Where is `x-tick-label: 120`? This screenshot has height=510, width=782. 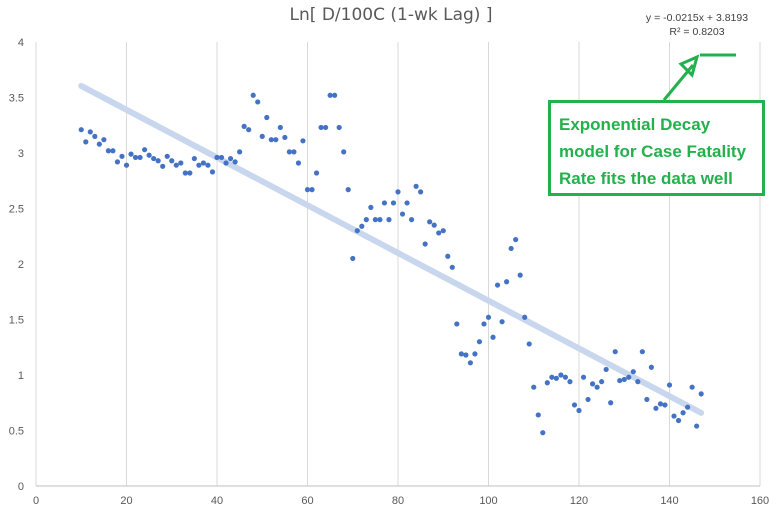 x-tick-label: 120 is located at coordinates (579, 501).